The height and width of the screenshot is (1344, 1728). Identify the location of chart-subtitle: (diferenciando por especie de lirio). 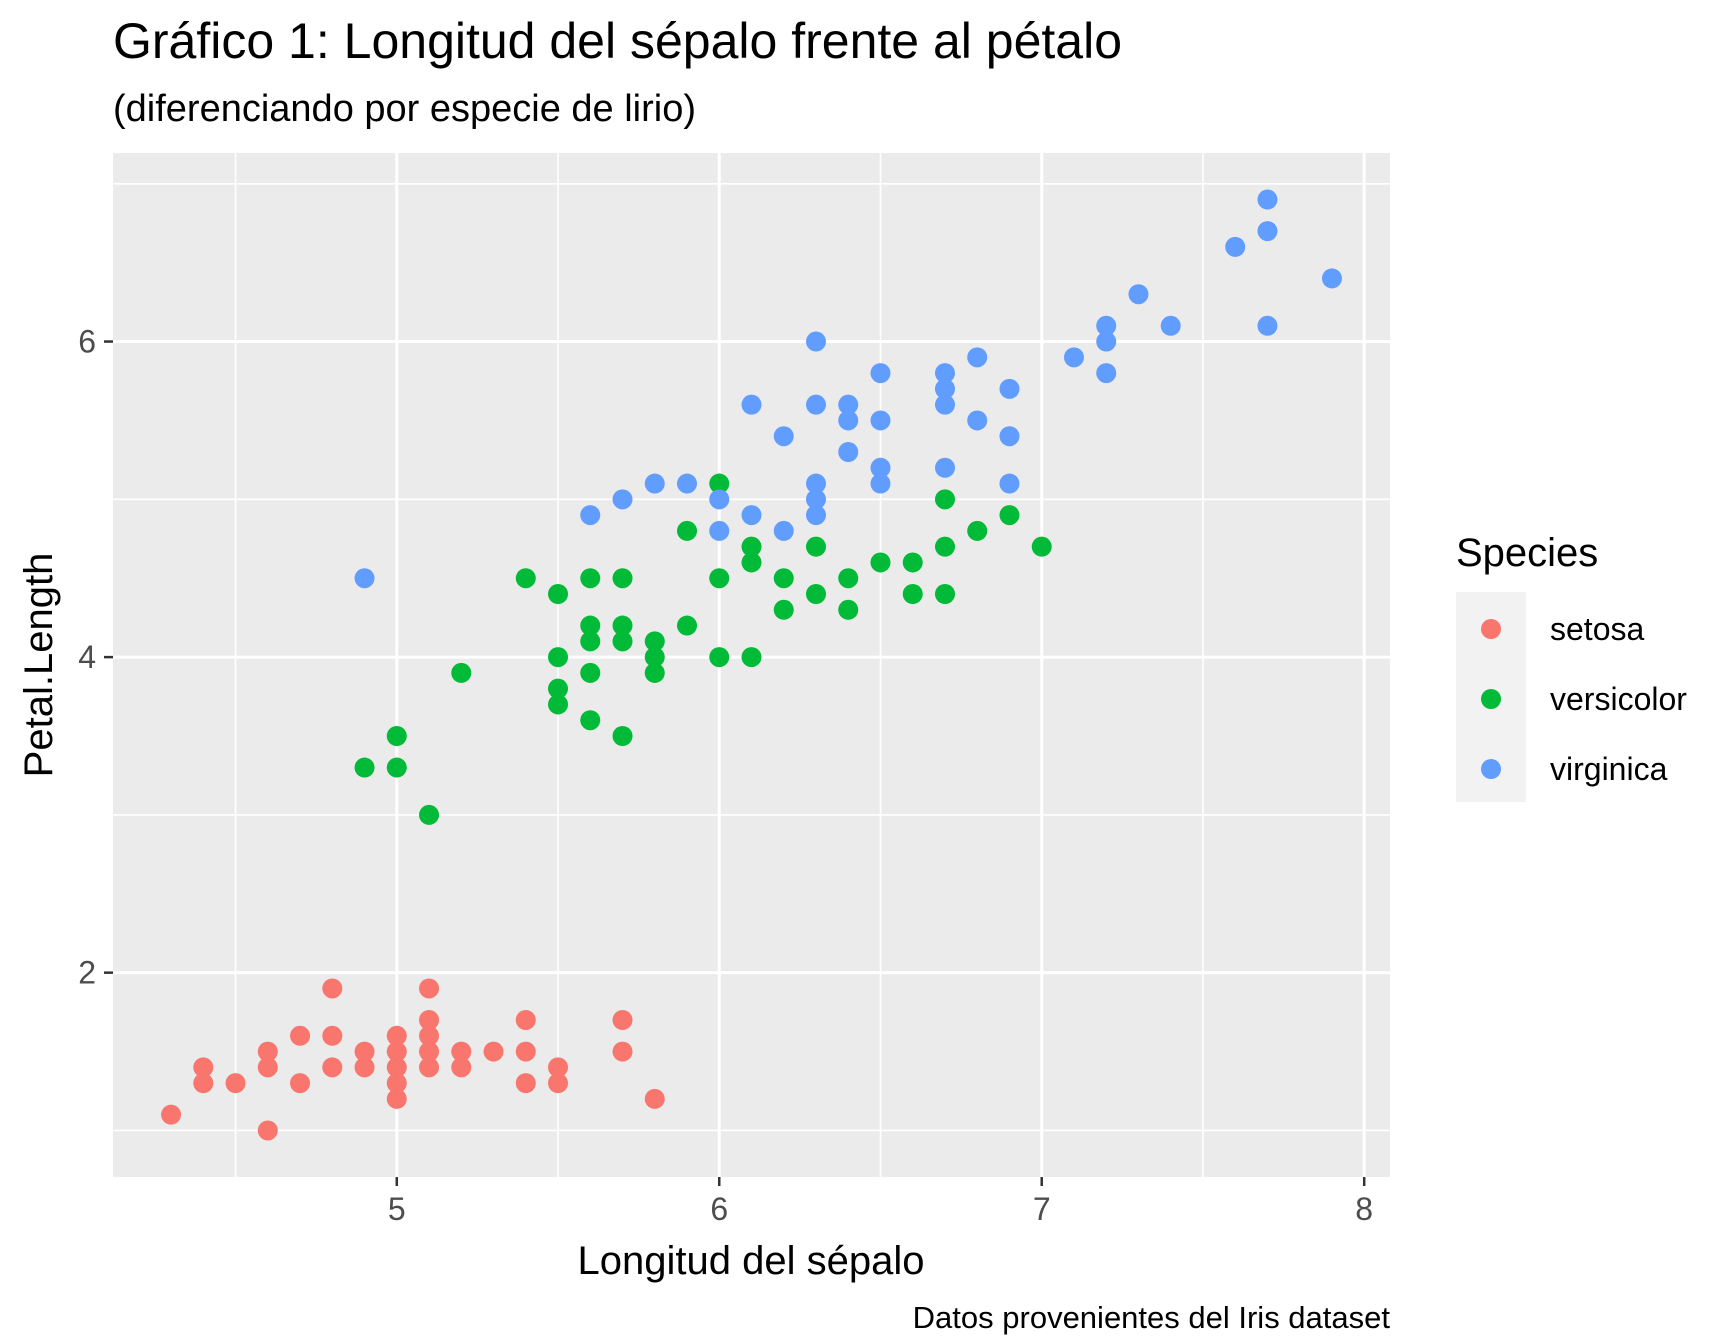
(404, 109).